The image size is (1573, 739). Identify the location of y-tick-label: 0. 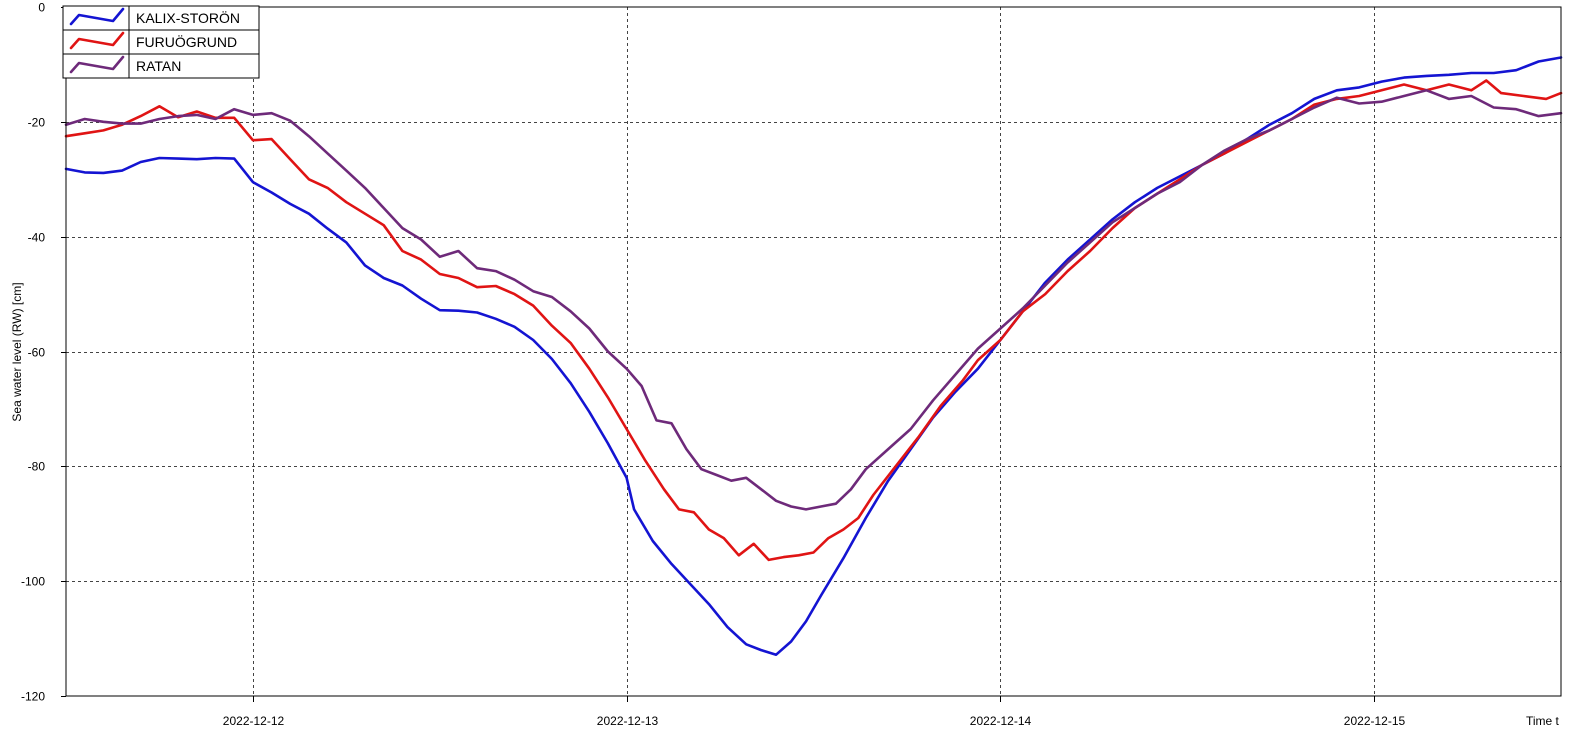
(41, 8).